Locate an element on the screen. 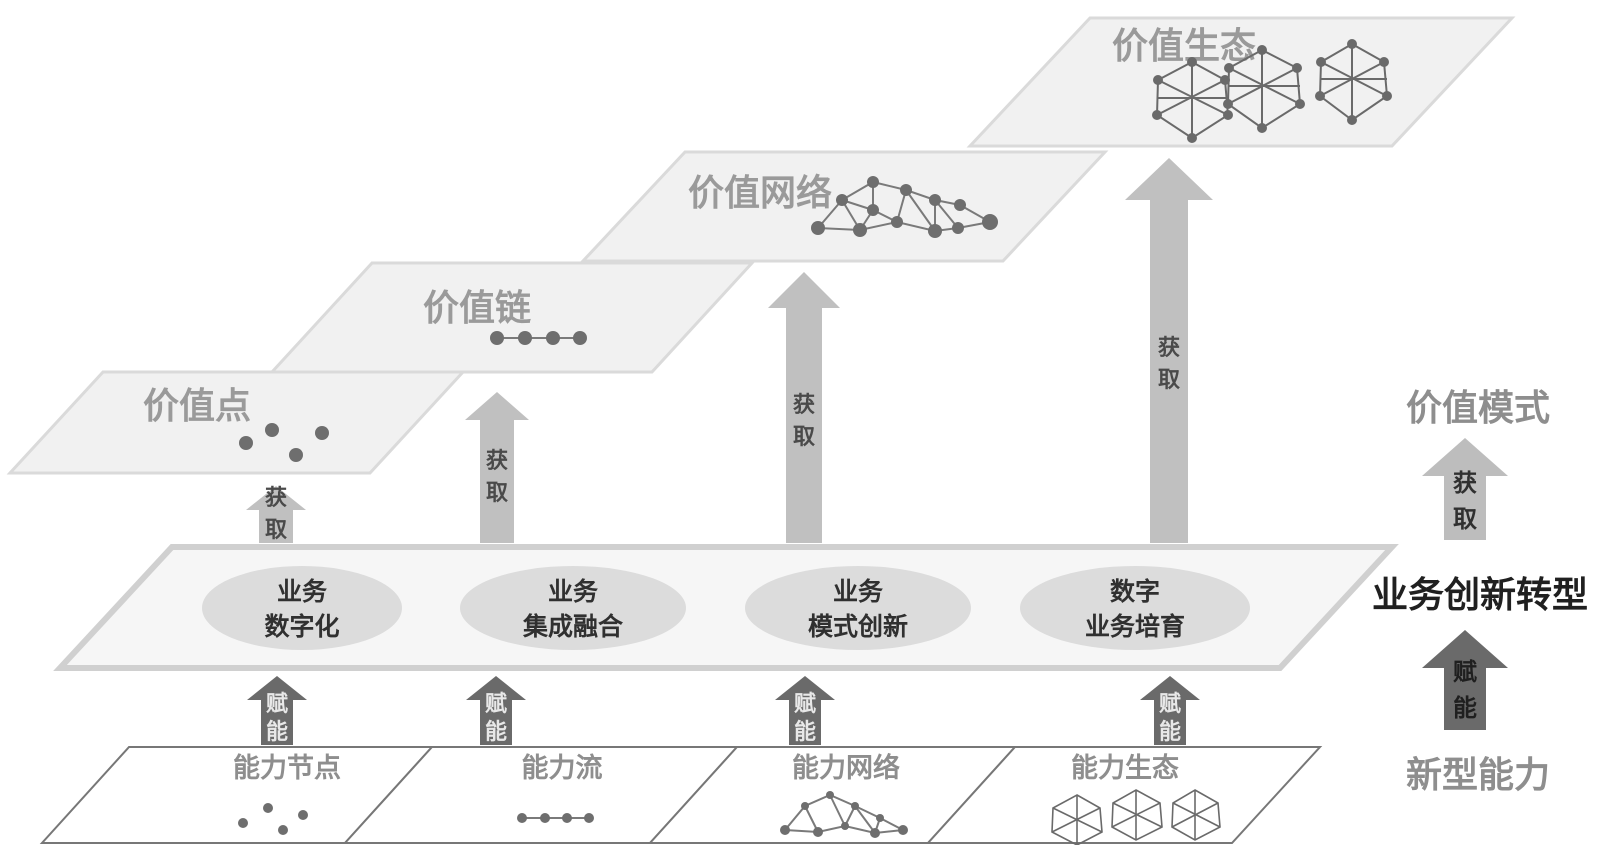  side-empower-char2: 能 is located at coordinates (1465, 708).